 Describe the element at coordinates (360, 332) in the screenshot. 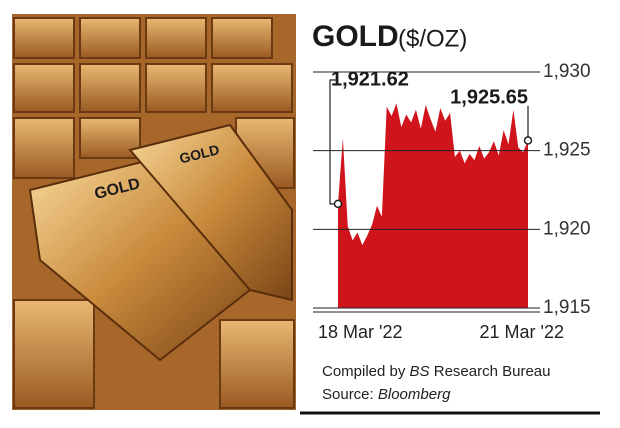

I see `x-tick-label: 18 Mar '22` at that location.